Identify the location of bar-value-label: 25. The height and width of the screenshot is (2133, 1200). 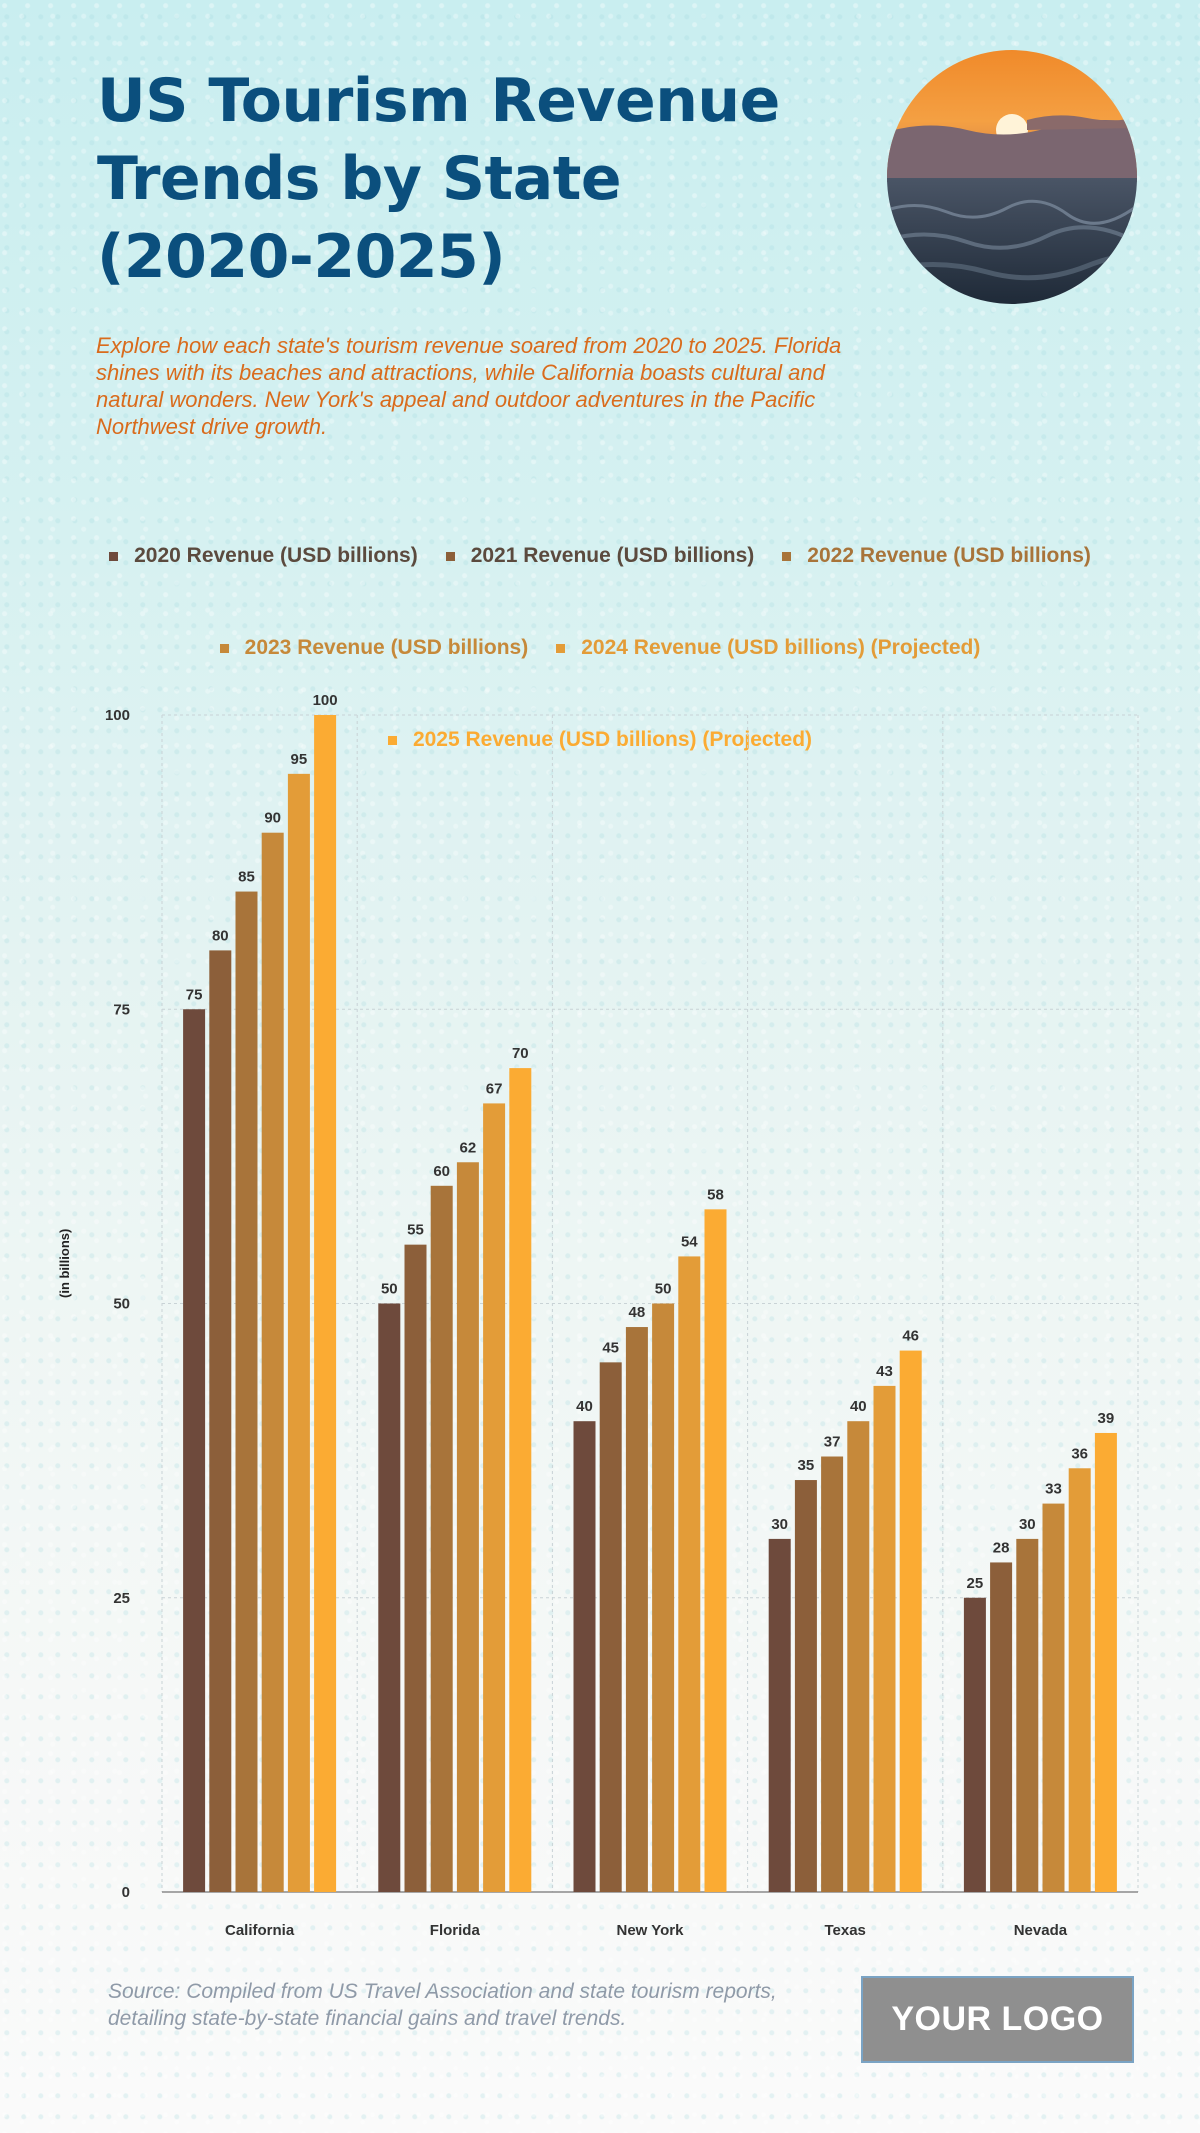
(975, 1583).